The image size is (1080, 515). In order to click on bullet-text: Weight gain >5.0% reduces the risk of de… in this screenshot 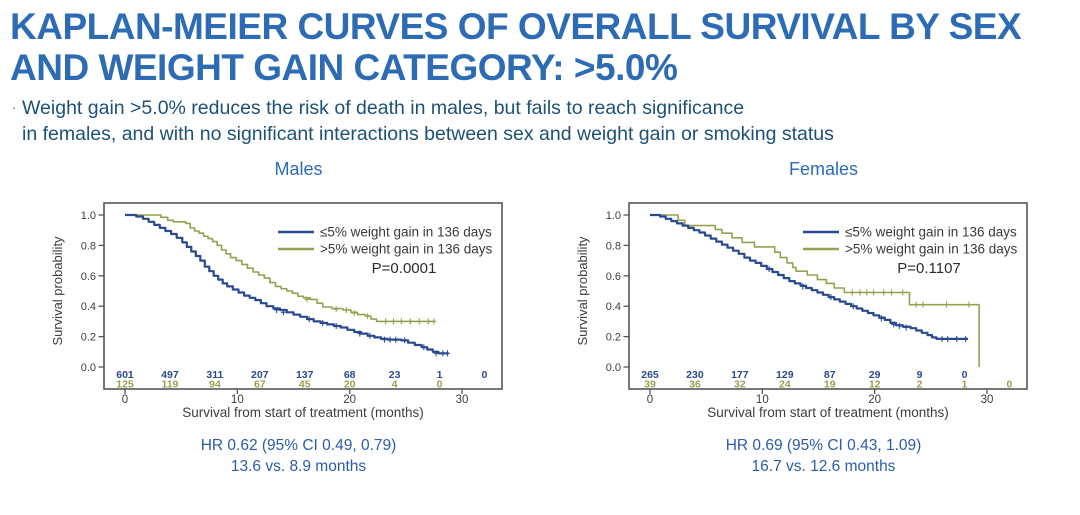, I will do `click(428, 121)`.